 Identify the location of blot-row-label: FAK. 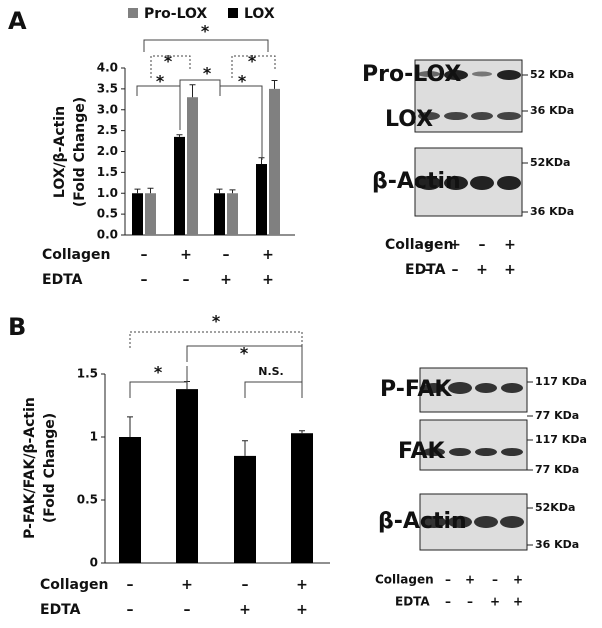
(422, 451).